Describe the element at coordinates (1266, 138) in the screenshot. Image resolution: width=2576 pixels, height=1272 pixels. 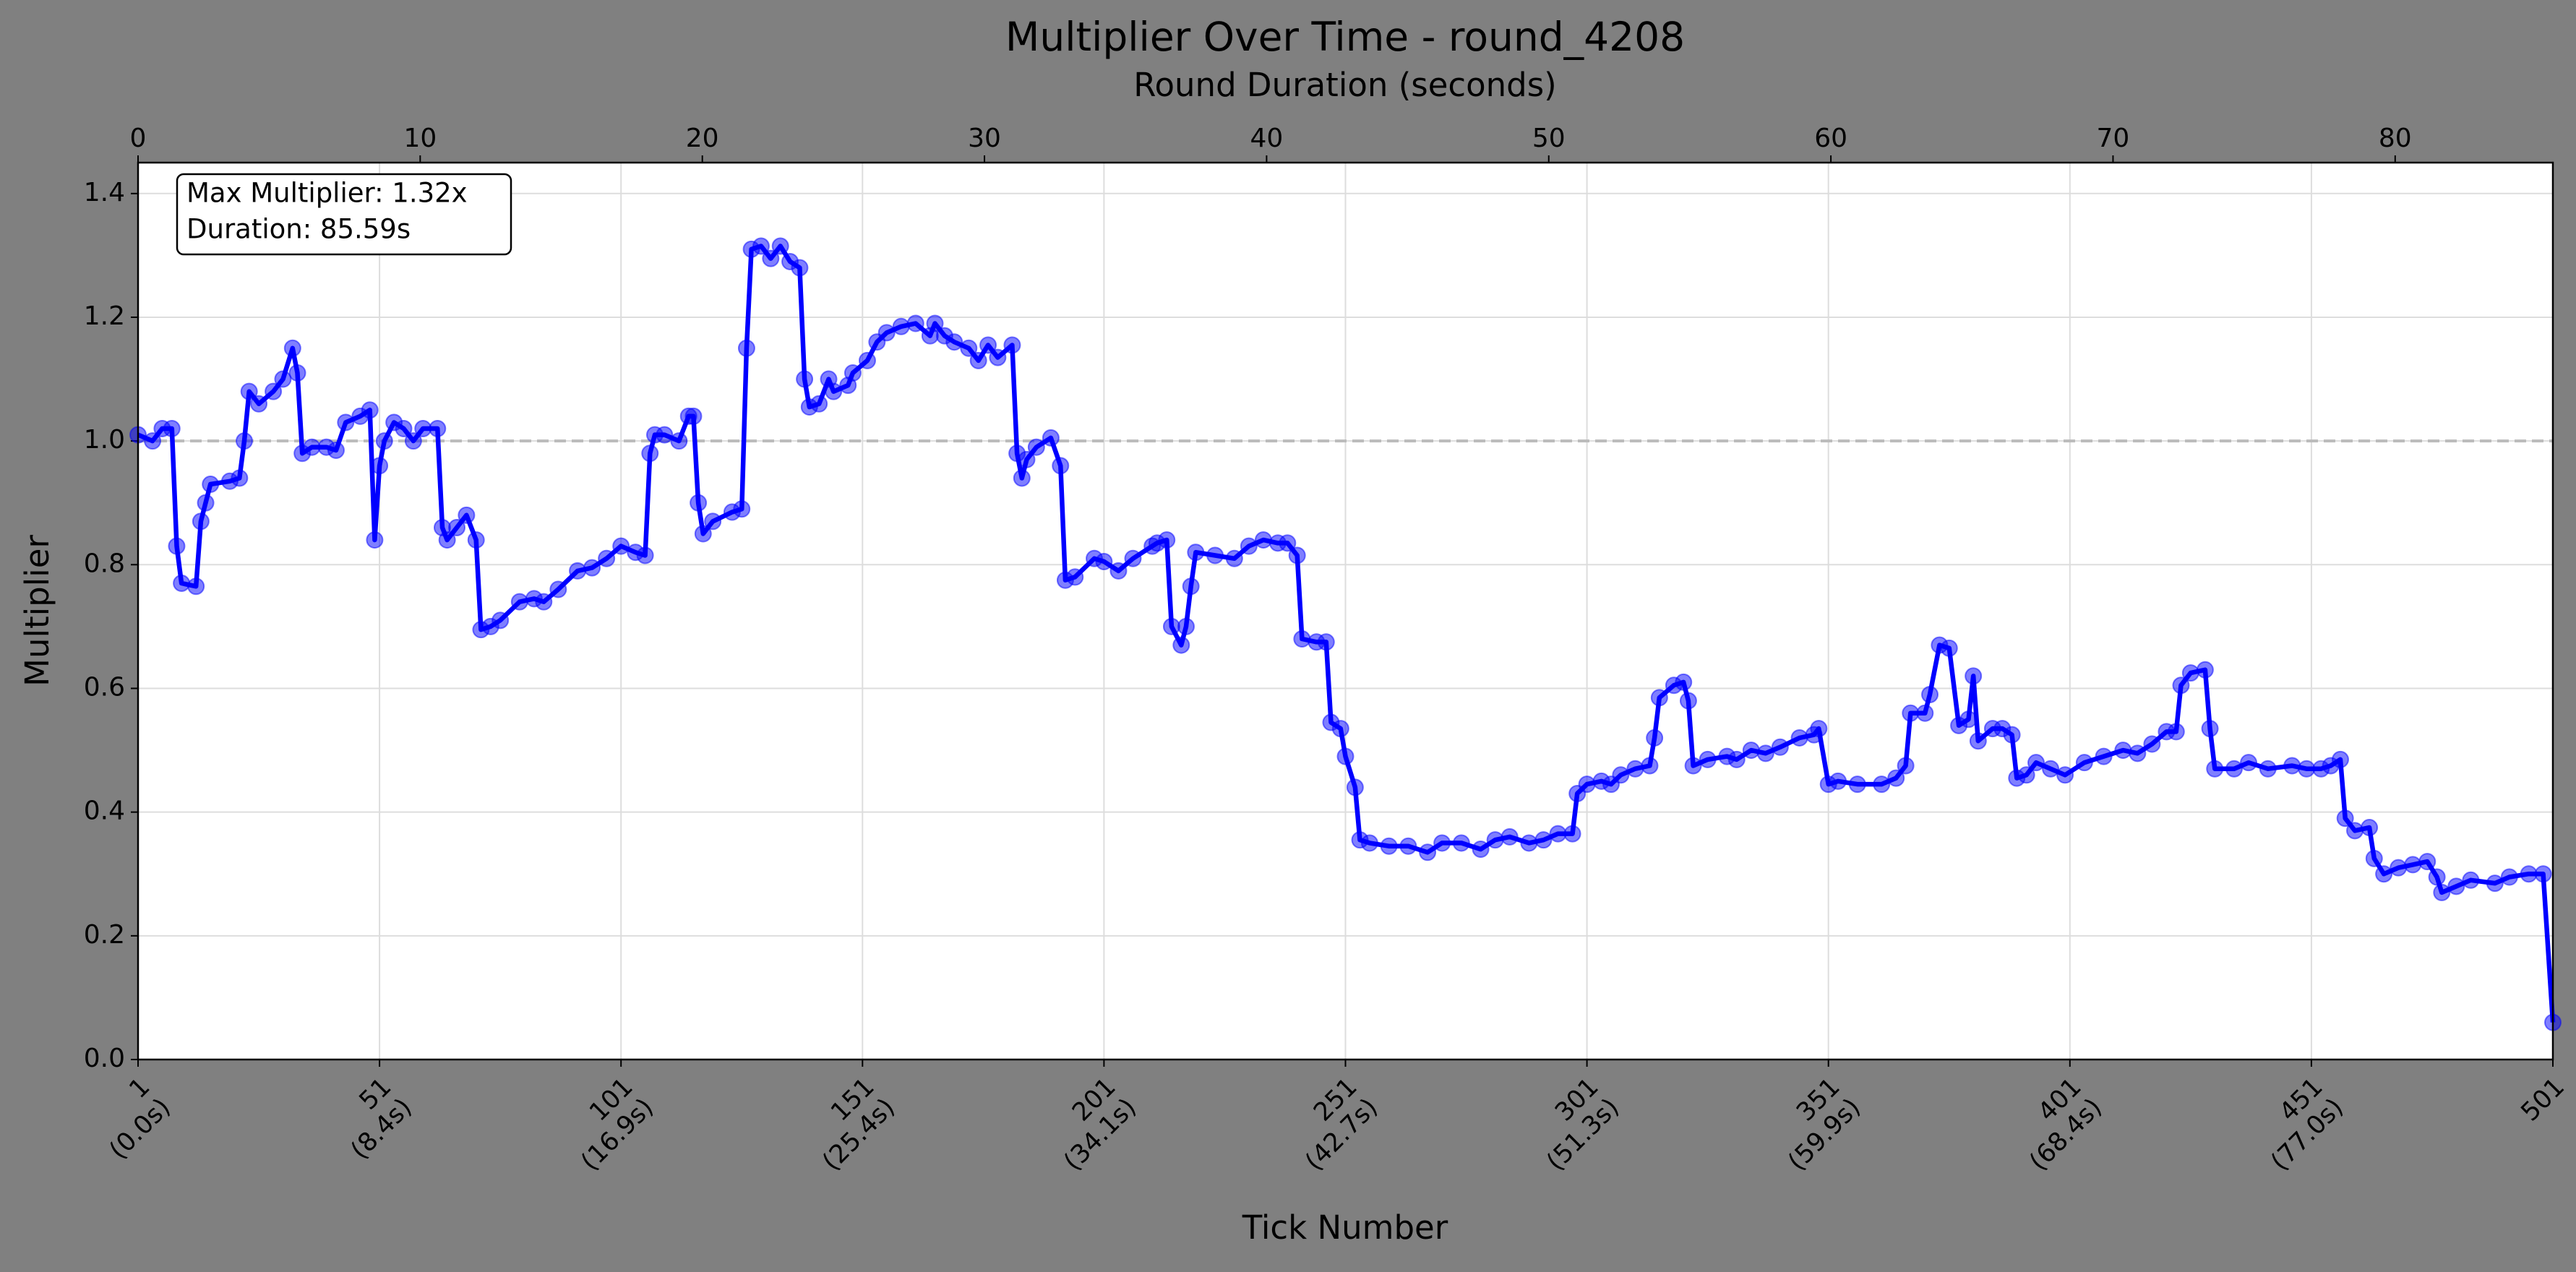
I see `x2-tick-label: 40` at that location.